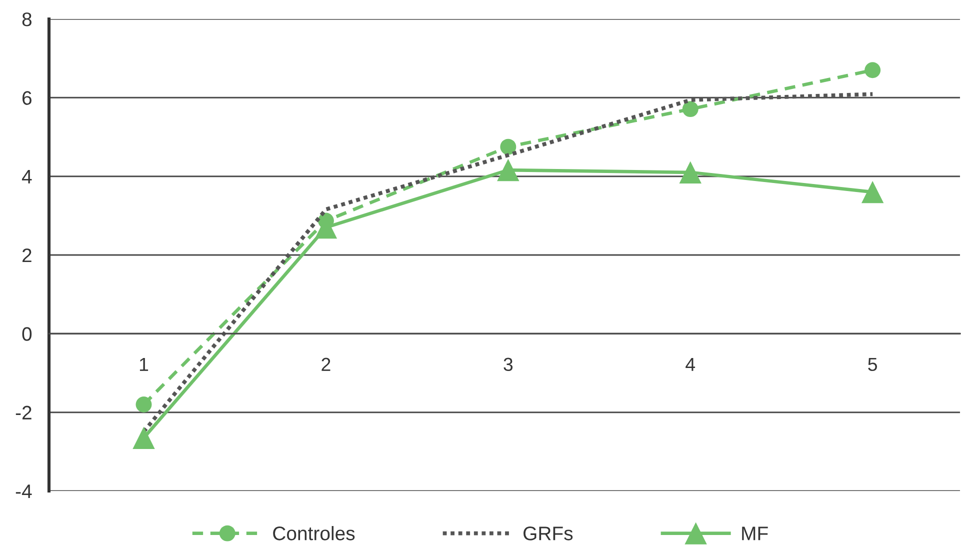 Image resolution: width=961 pixels, height=555 pixels. Describe the element at coordinates (691, 364) in the screenshot. I see `x-tick-label: 4` at that location.